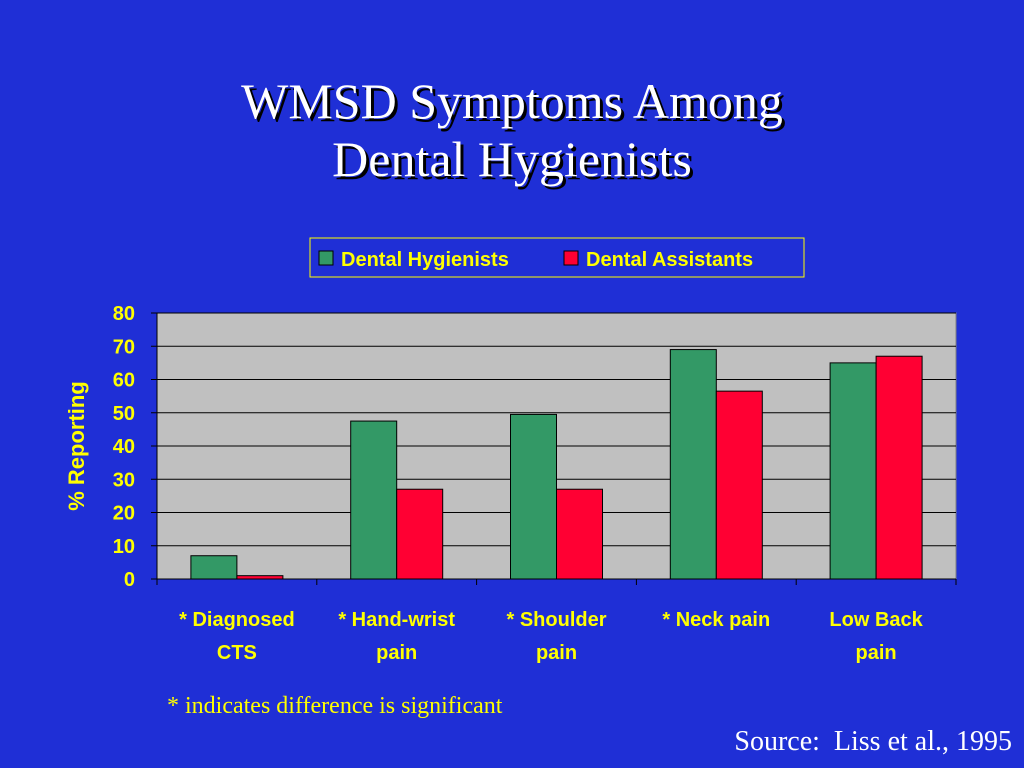  Describe the element at coordinates (124, 314) in the screenshot. I see `y-tick-label: 80` at that location.